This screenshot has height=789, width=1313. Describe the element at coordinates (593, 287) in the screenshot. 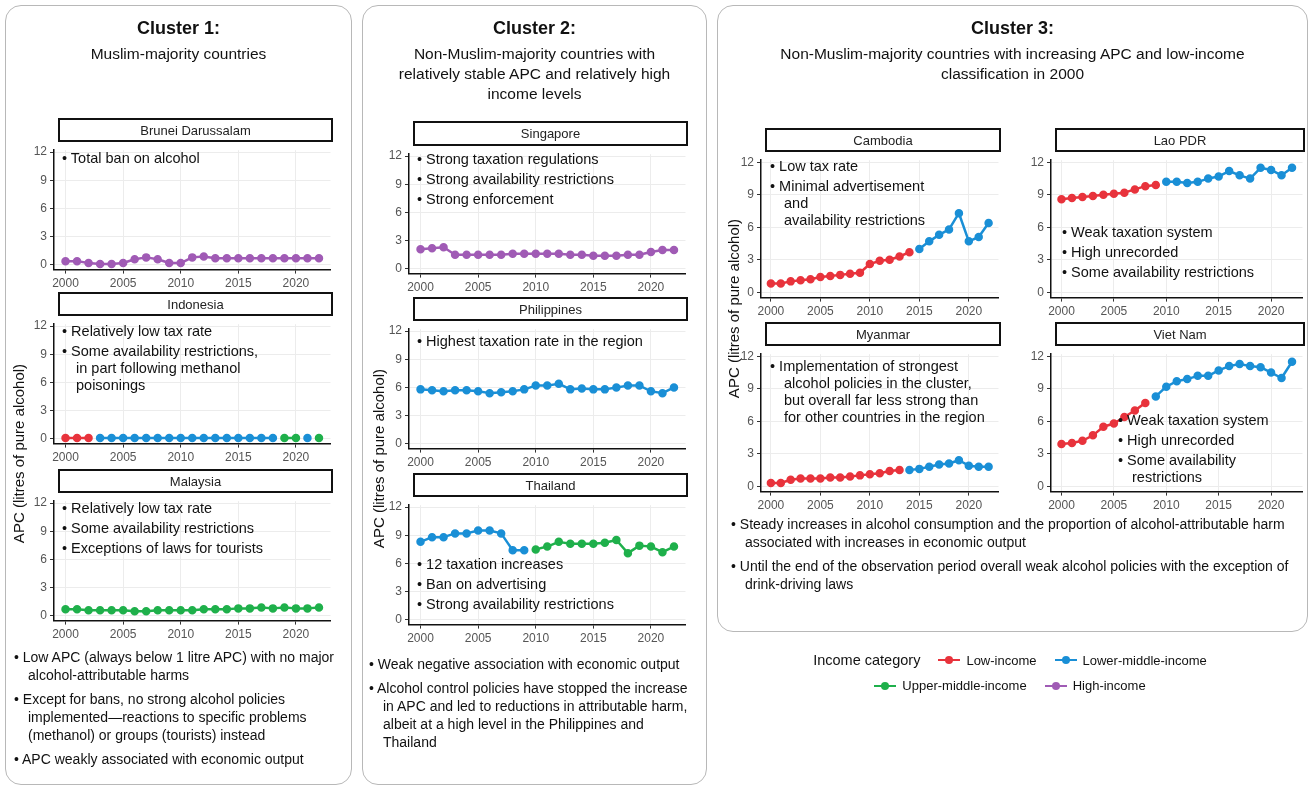

I see `x-tick-label: 2015` at that location.